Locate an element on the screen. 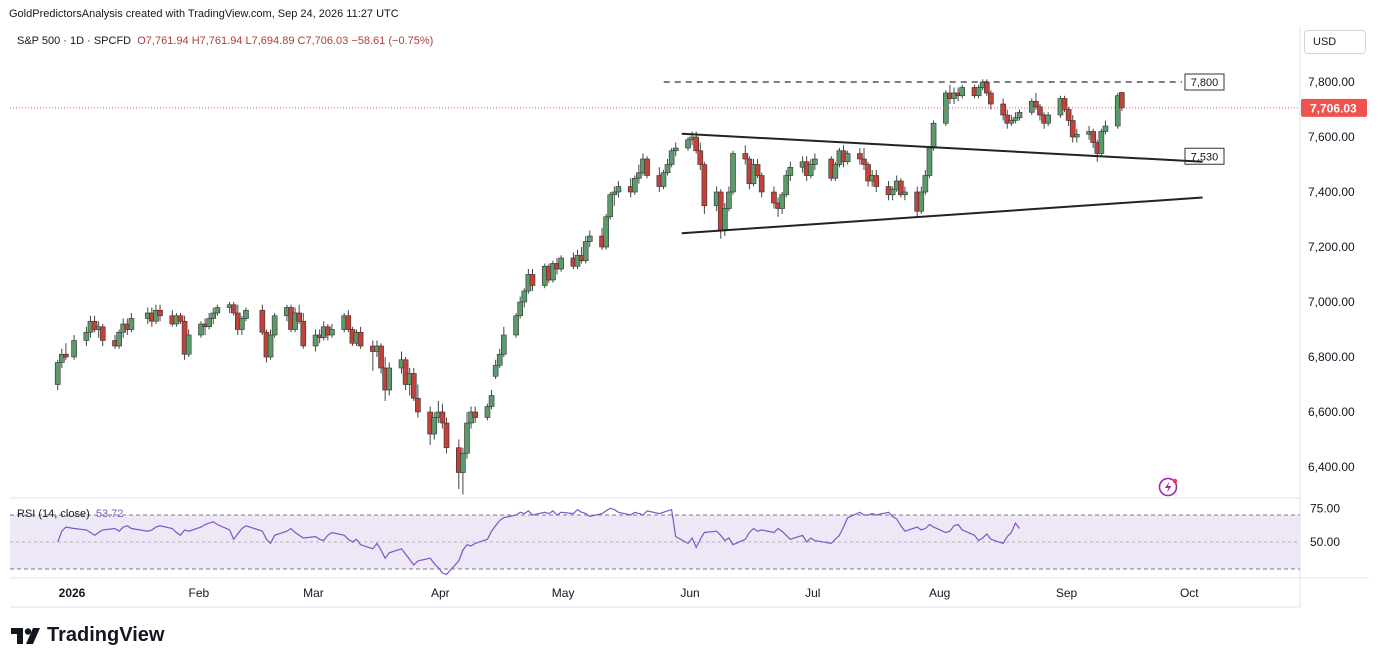 The width and height of the screenshot is (1381, 665). tradingview-brand: TradingView is located at coordinates (106, 635).